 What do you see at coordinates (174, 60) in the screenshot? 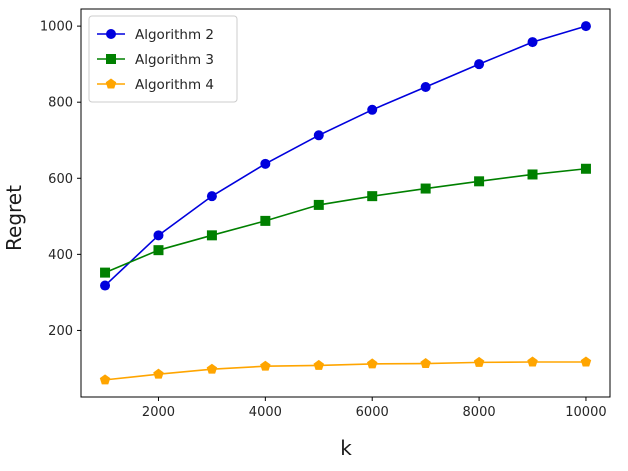
I see `legend-label-algorithm-3: Algorithm 3` at bounding box center [174, 60].